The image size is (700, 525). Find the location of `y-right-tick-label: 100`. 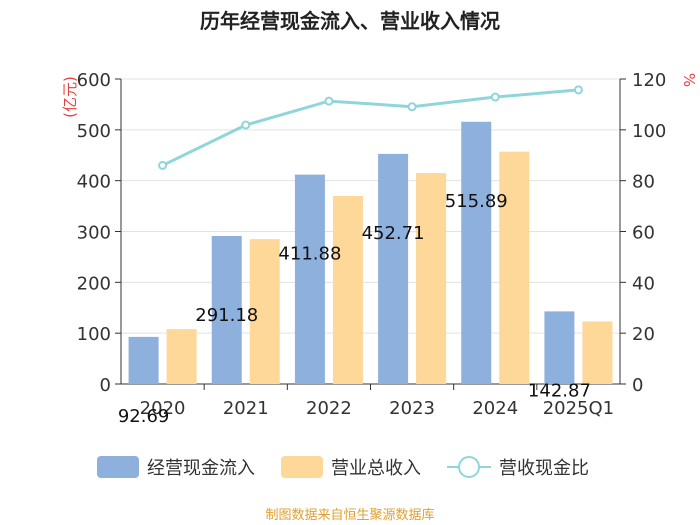

y-right-tick-label: 100 is located at coordinates (649, 131).